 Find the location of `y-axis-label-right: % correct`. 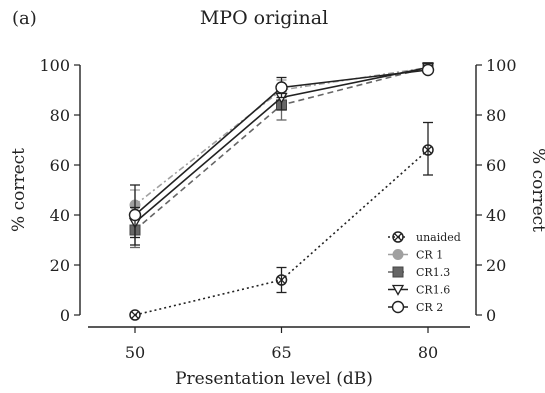

y-axis-label-right: % correct is located at coordinates (536, 190).